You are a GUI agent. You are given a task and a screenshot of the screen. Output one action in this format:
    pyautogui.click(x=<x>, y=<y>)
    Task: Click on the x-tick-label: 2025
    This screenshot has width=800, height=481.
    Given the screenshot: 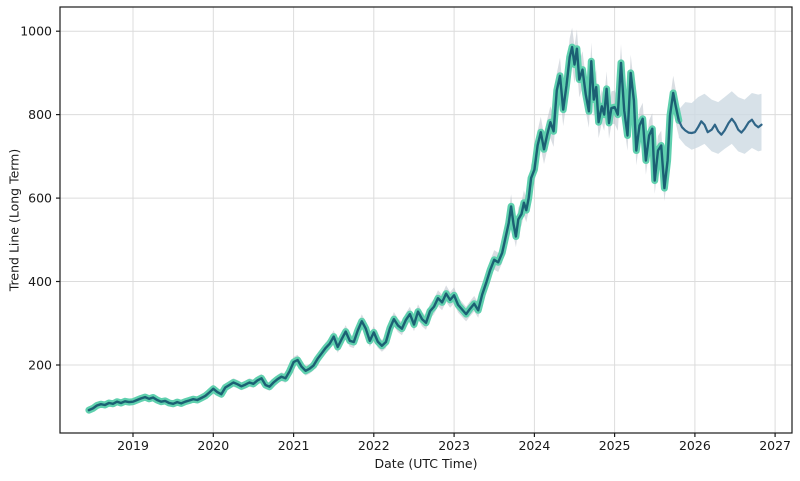 What is the action you would take?
    pyautogui.click(x=615, y=445)
    